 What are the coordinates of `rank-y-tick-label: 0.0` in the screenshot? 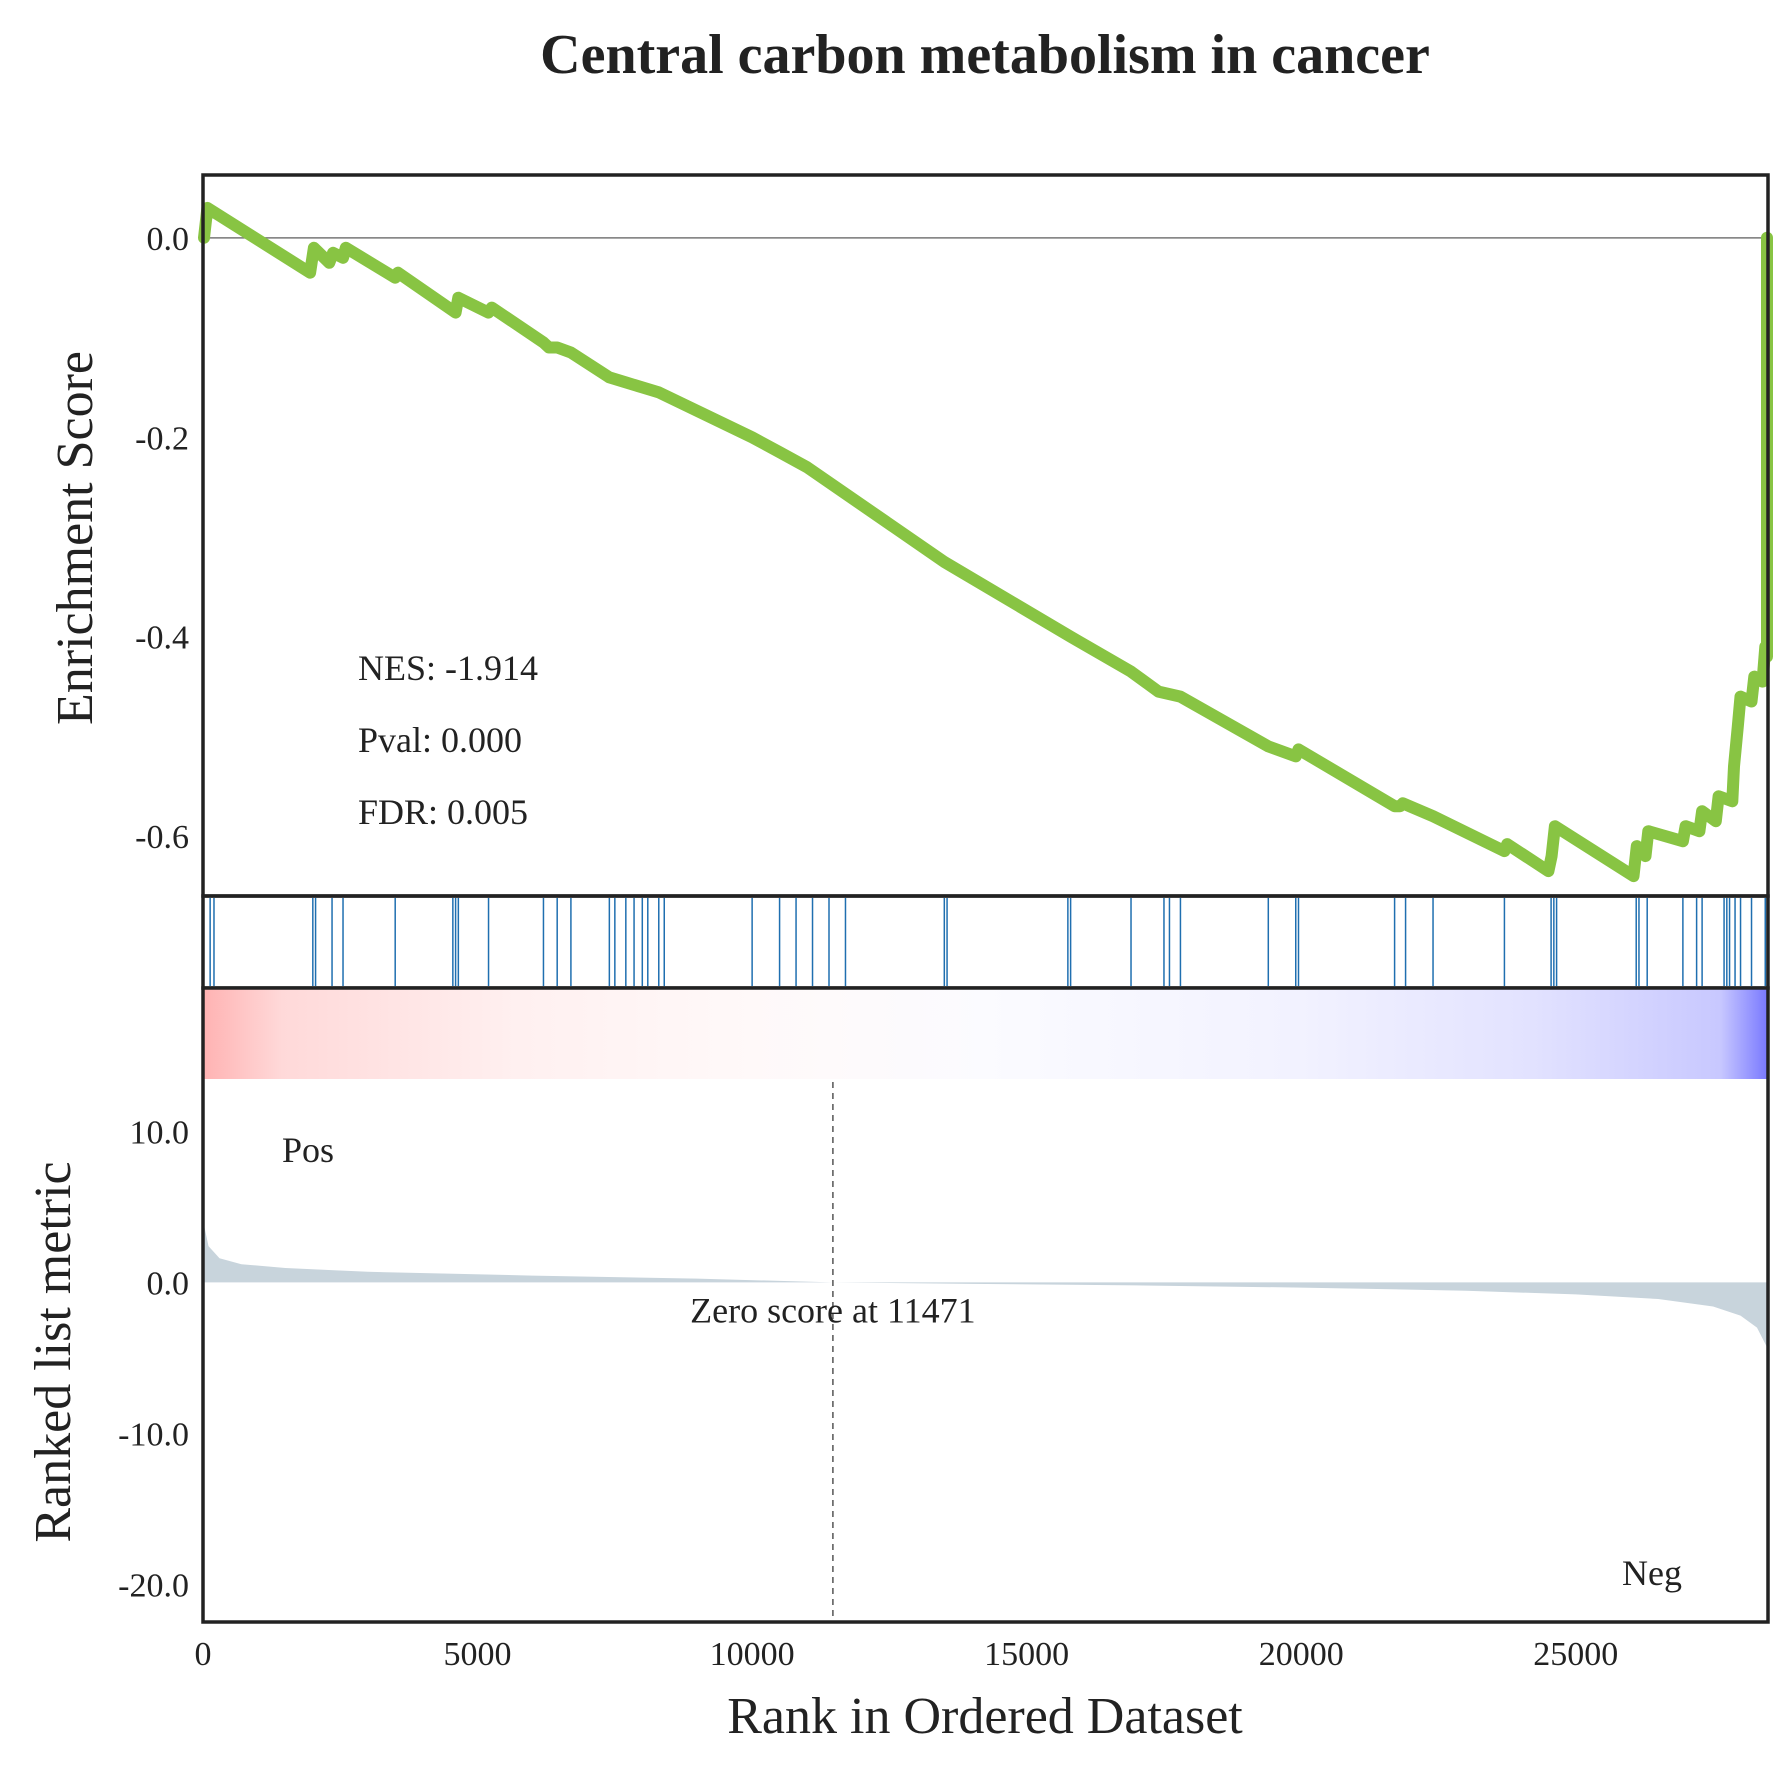 It's located at (168, 1283).